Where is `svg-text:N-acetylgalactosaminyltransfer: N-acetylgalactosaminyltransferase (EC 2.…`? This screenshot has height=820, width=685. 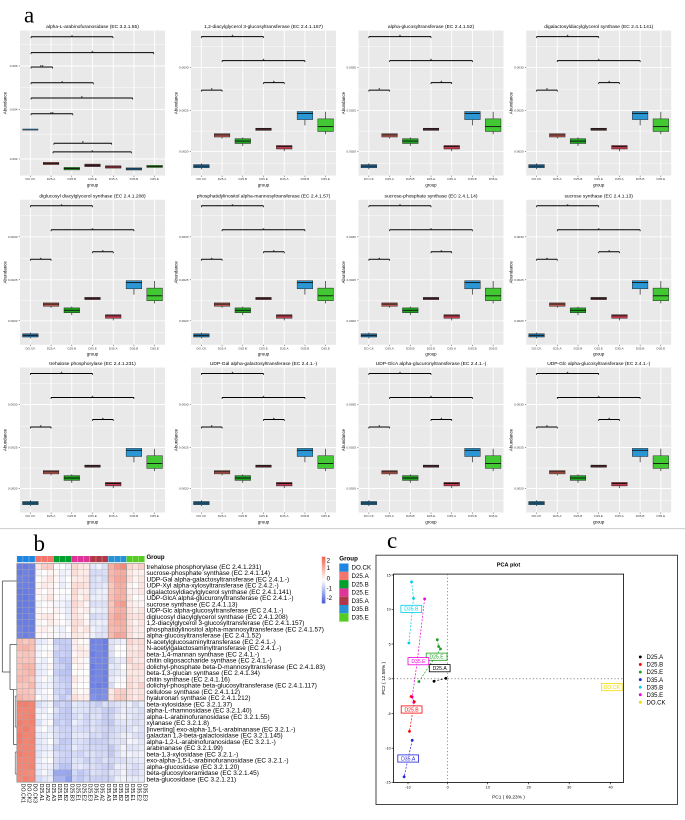 svg-text:N-acetylgalactosaminyltransfer: N-acetylgalactosaminyltransferase (EC 2.… is located at coordinates (214, 648).